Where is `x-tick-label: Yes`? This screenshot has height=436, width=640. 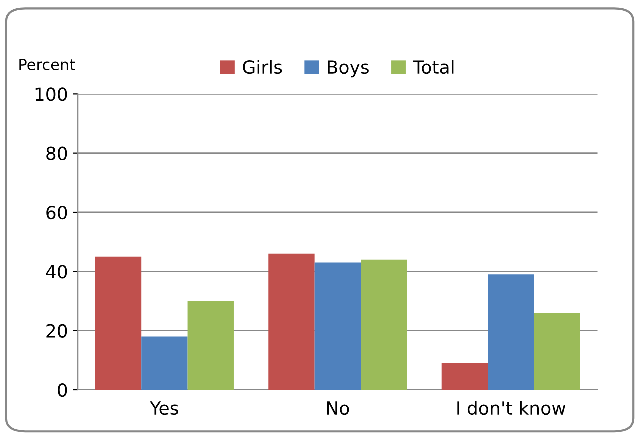 x-tick-label: Yes is located at coordinates (164, 409).